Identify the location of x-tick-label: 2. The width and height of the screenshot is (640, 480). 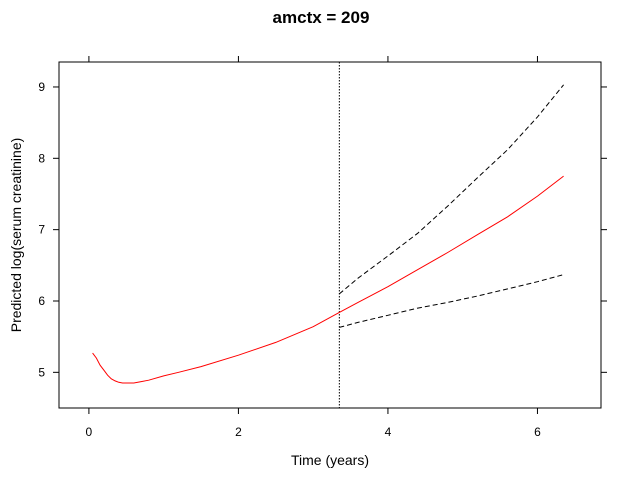
(238, 432).